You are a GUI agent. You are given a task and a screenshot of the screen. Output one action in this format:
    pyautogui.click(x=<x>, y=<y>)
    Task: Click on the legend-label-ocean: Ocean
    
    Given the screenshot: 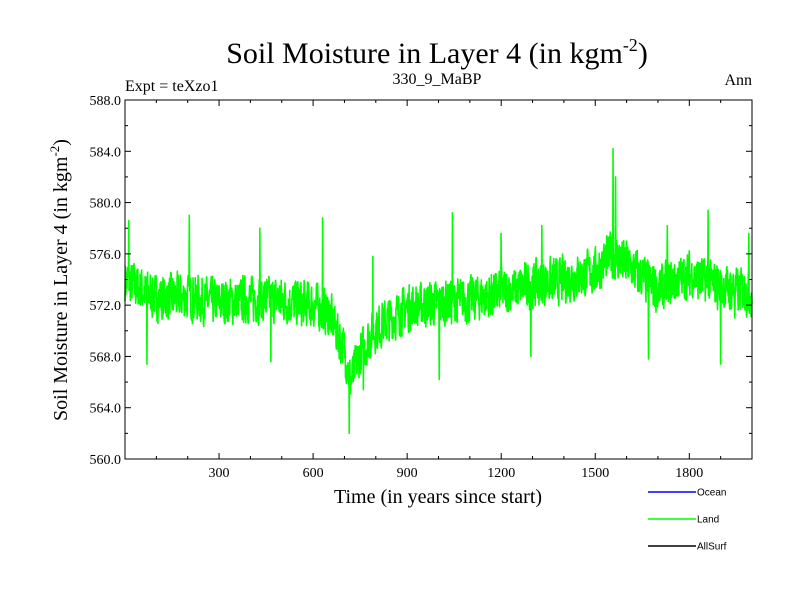 What is the action you would take?
    pyautogui.click(x=711, y=493)
    